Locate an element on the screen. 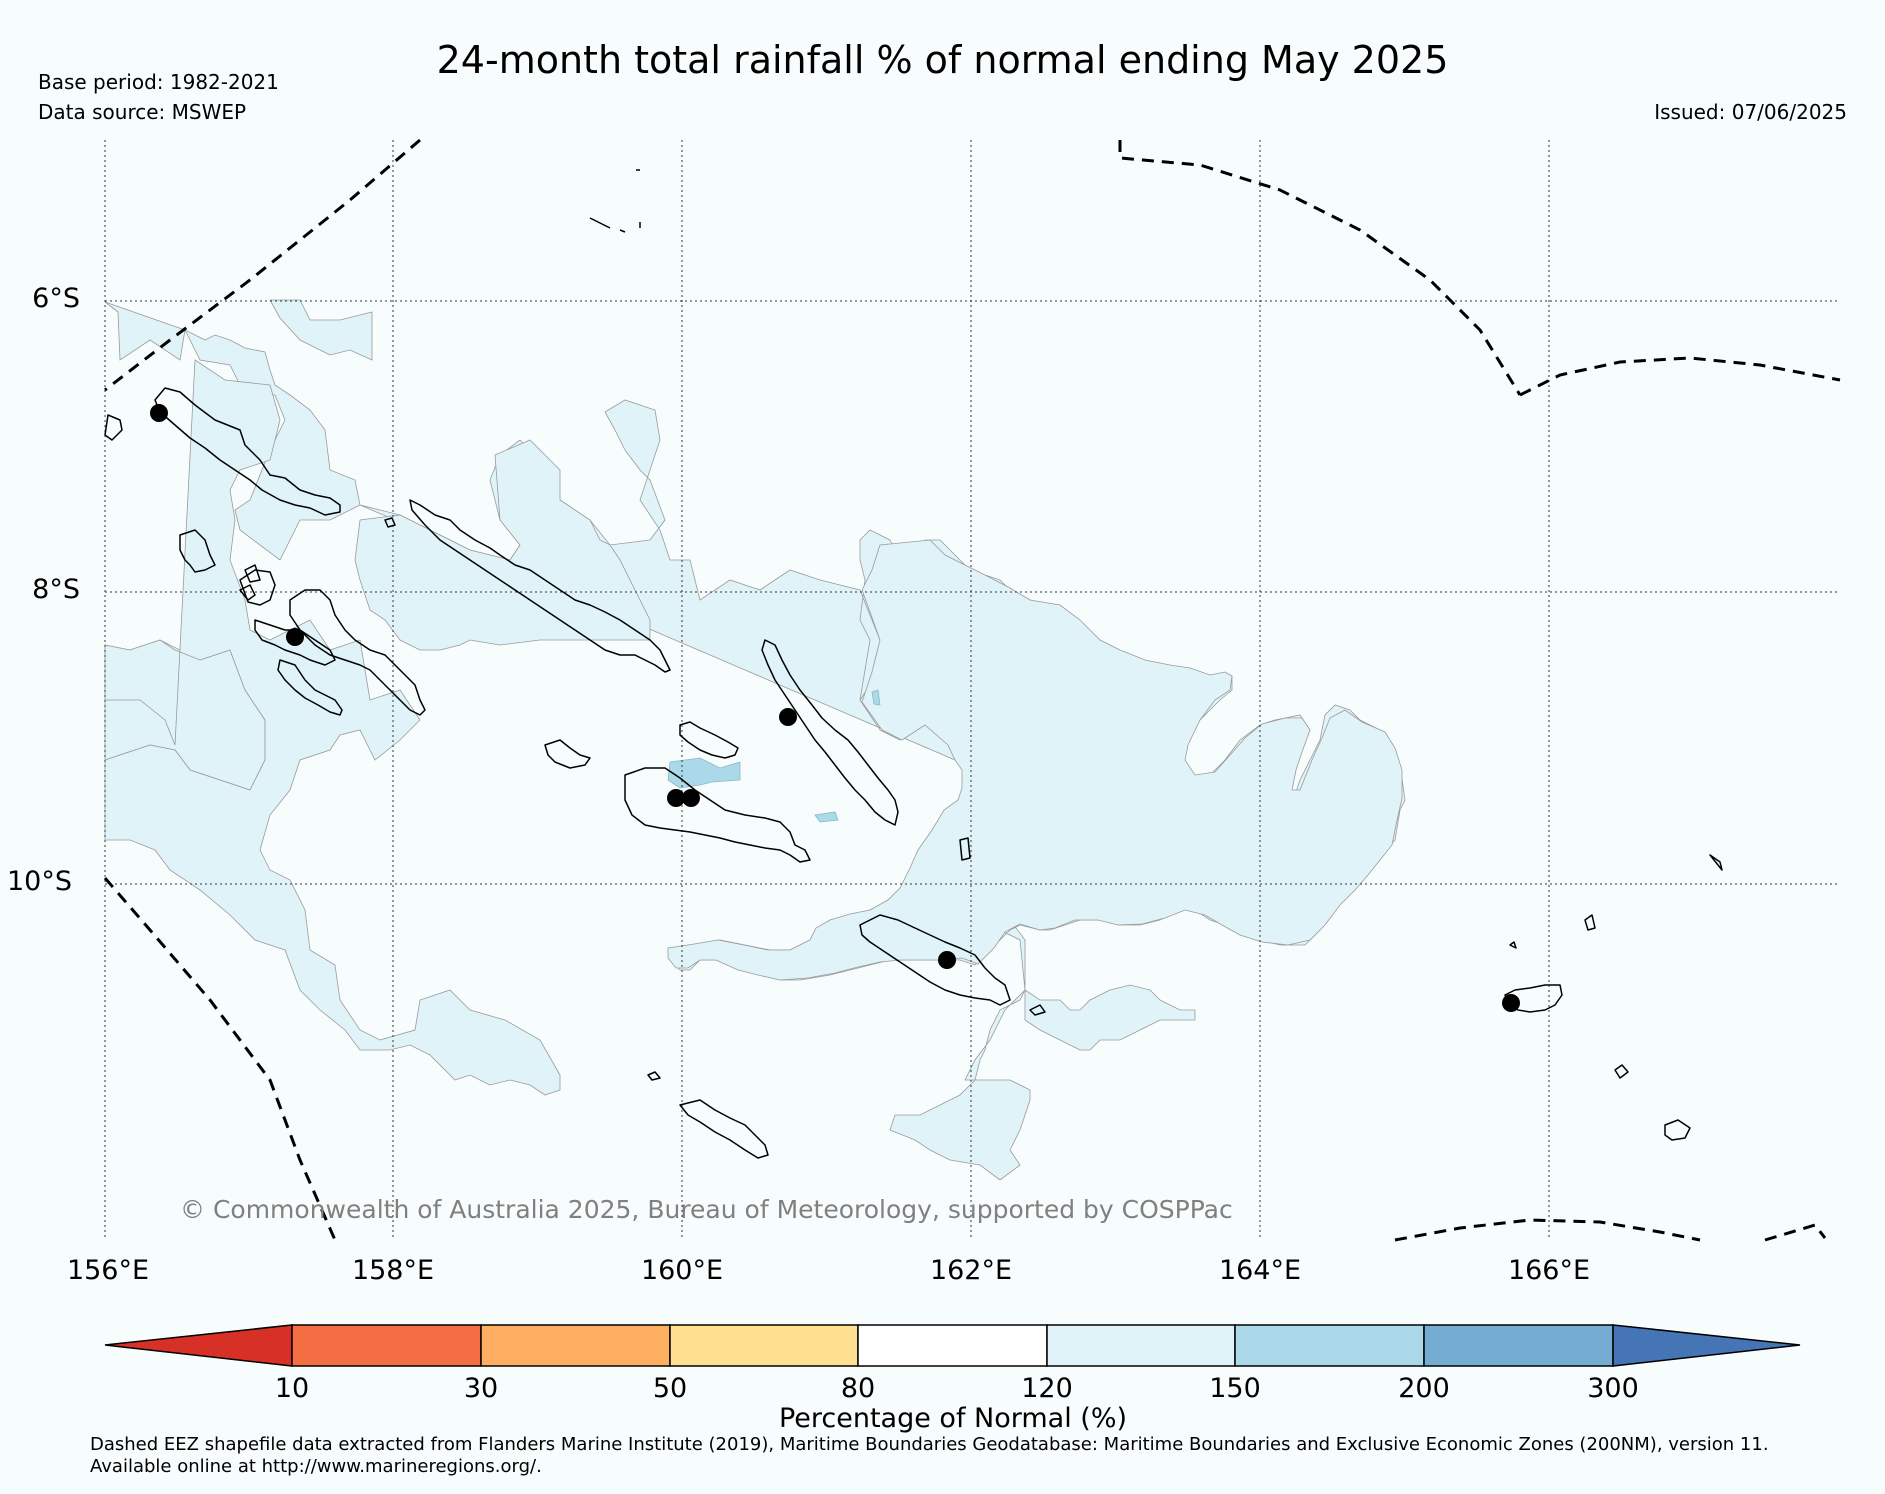 Image resolution: width=1885 pixels, height=1494 pixels. lat-tick-10s: 10°S is located at coordinates (39, 881).